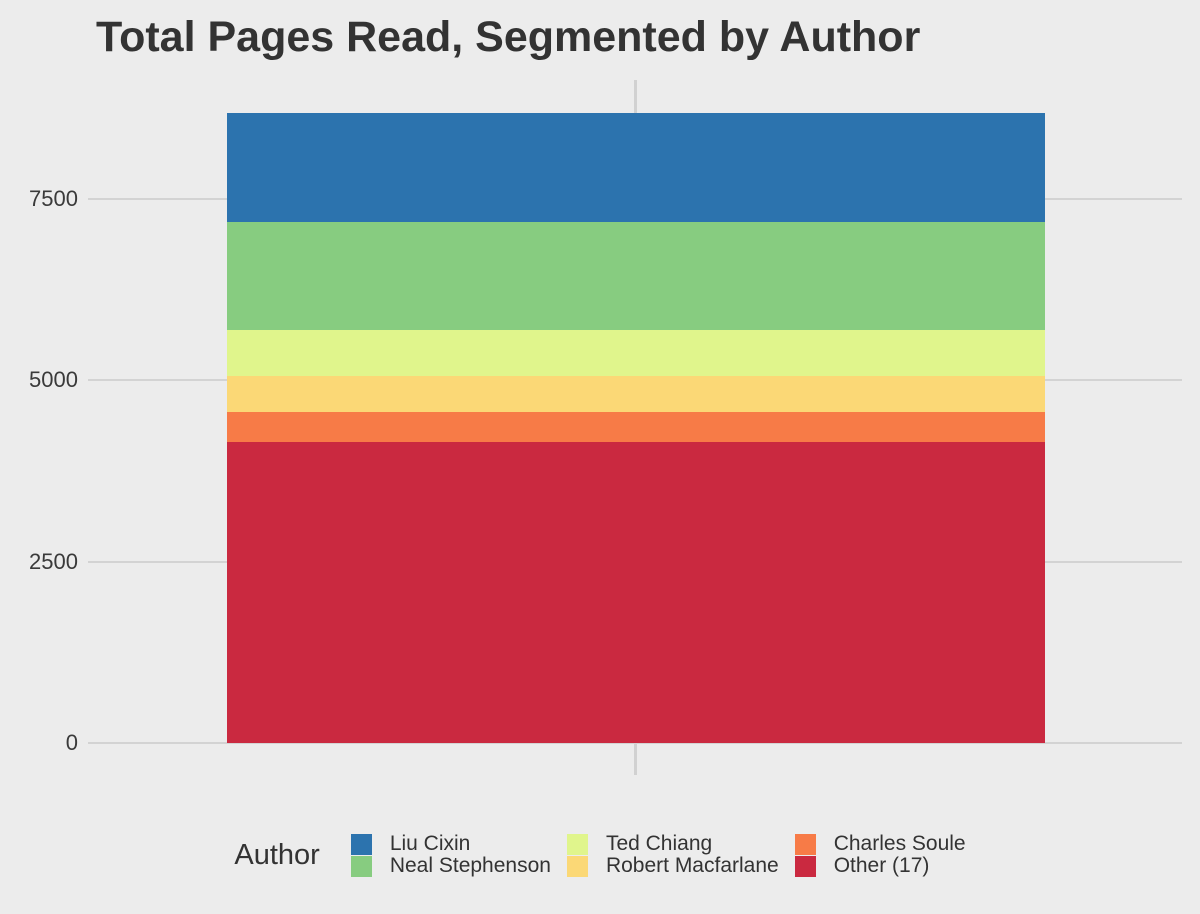 Image resolution: width=1200 pixels, height=914 pixels. I want to click on bar-segment-liu-cixin, so click(636, 167).